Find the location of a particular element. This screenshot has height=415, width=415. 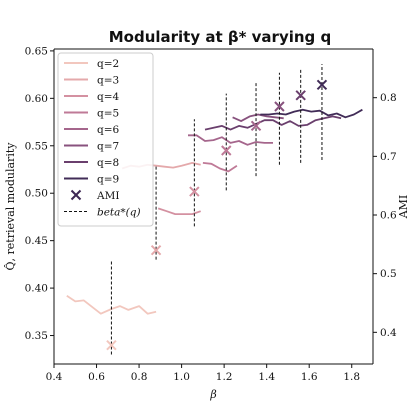

legend-ami-marker-stroke-b is located at coordinates (76, 195).